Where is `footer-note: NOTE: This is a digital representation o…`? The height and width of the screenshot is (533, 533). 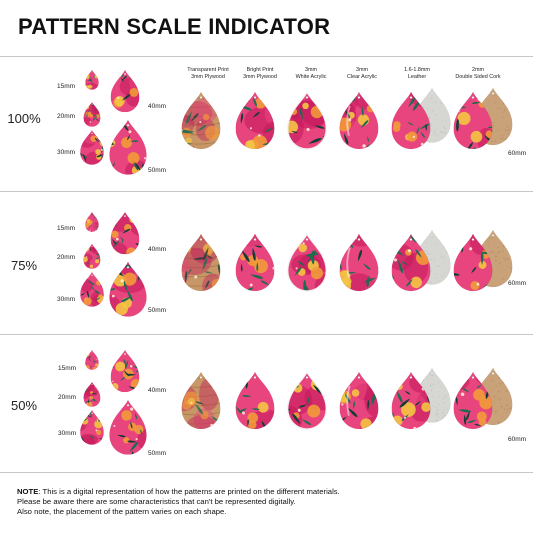
footer-note: NOTE: This is a digital representation o… is located at coordinates (178, 502).